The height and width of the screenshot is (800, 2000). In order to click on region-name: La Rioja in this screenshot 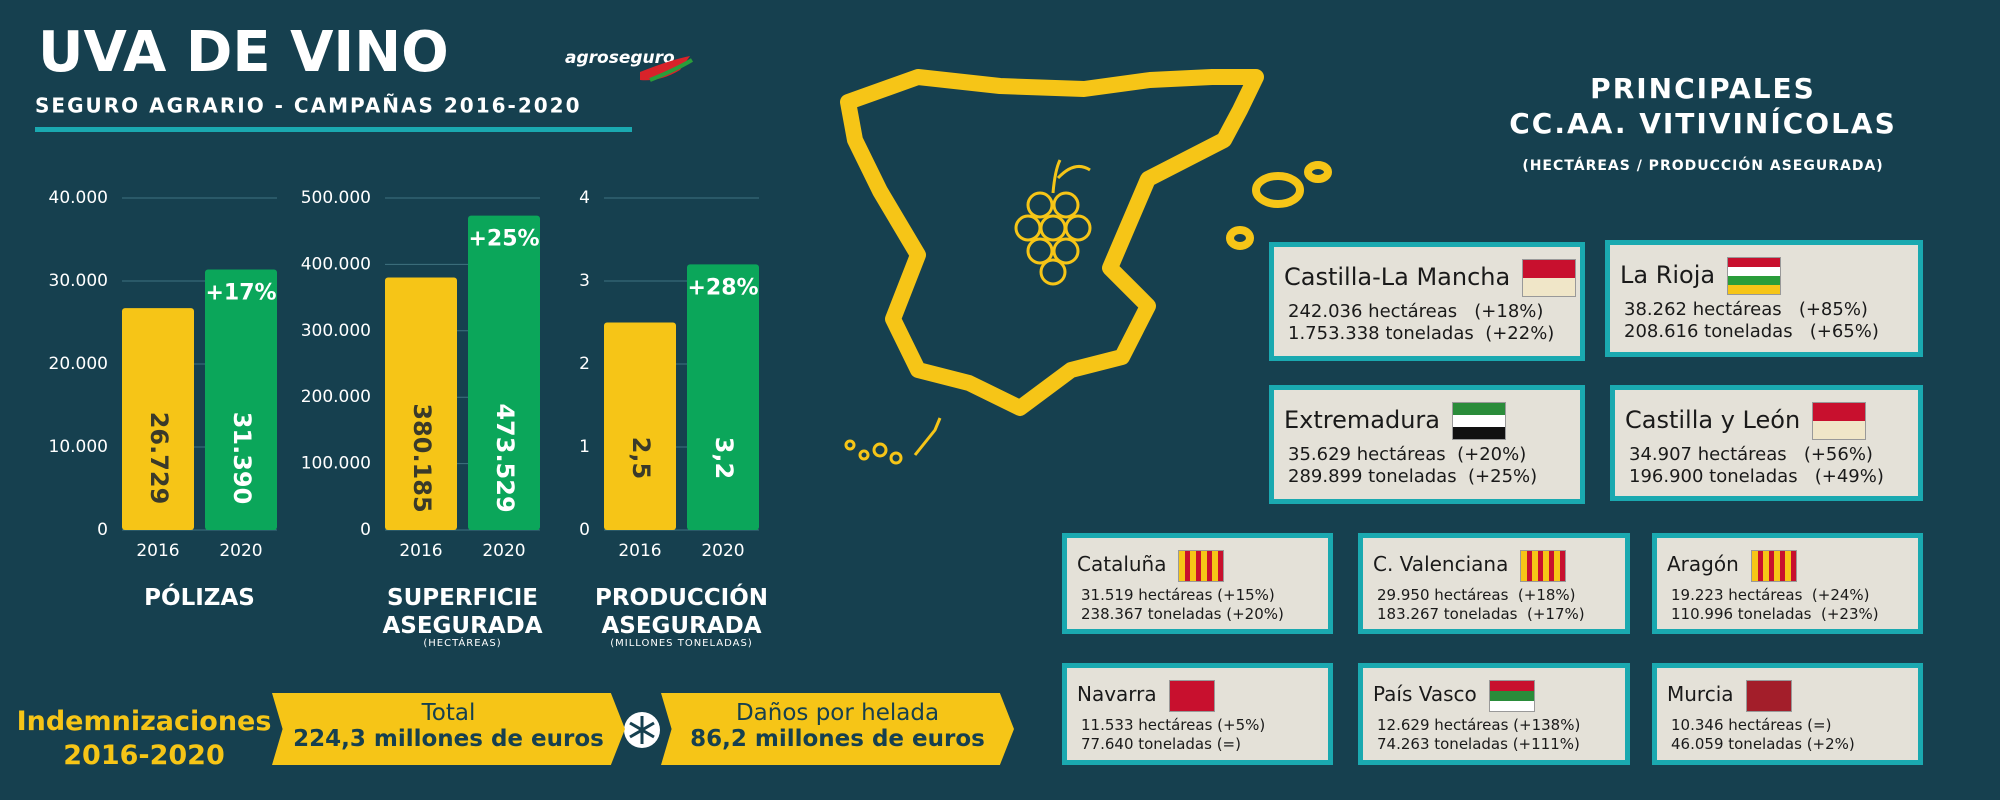, I will do `click(1668, 275)`.